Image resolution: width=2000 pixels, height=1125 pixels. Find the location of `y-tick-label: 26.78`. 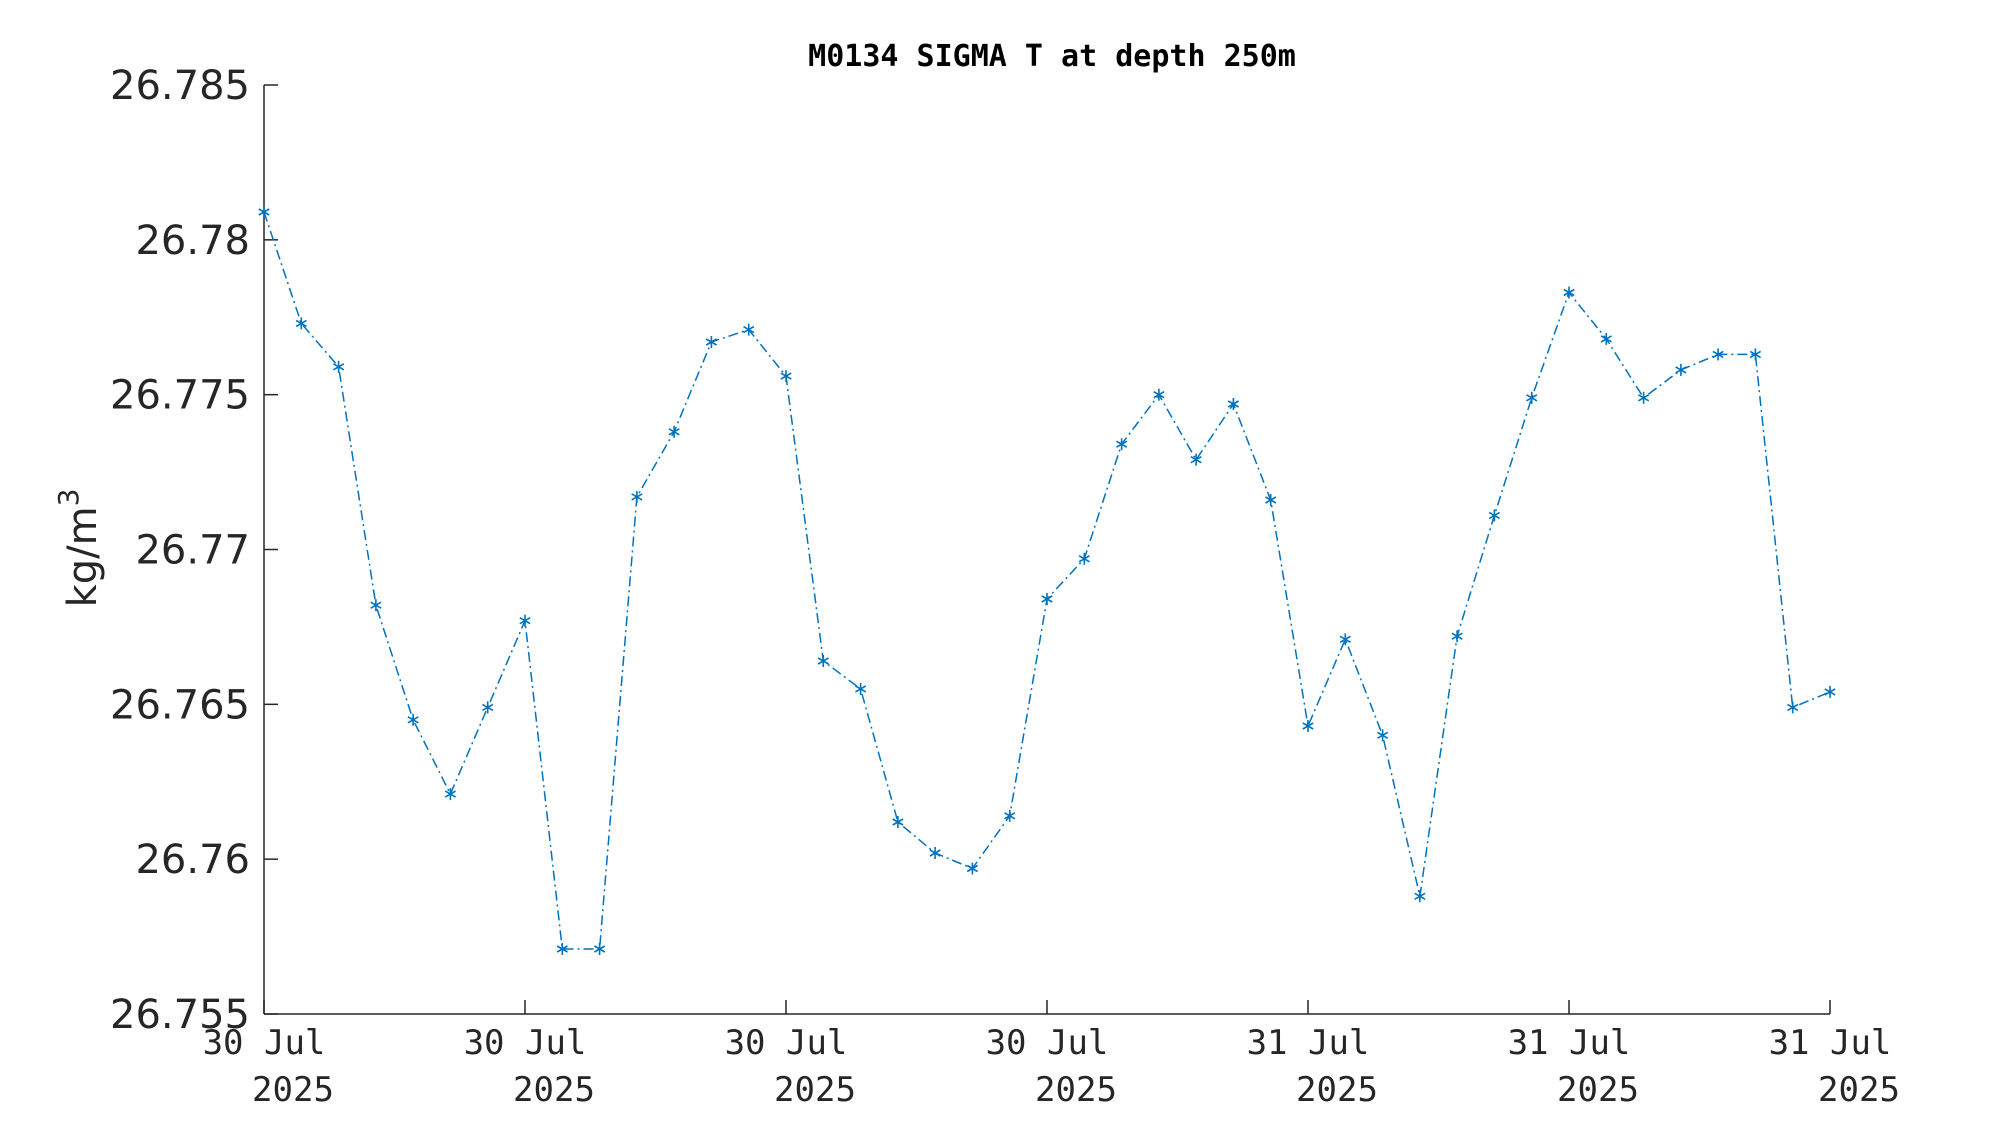

y-tick-label: 26.78 is located at coordinates (192, 241).